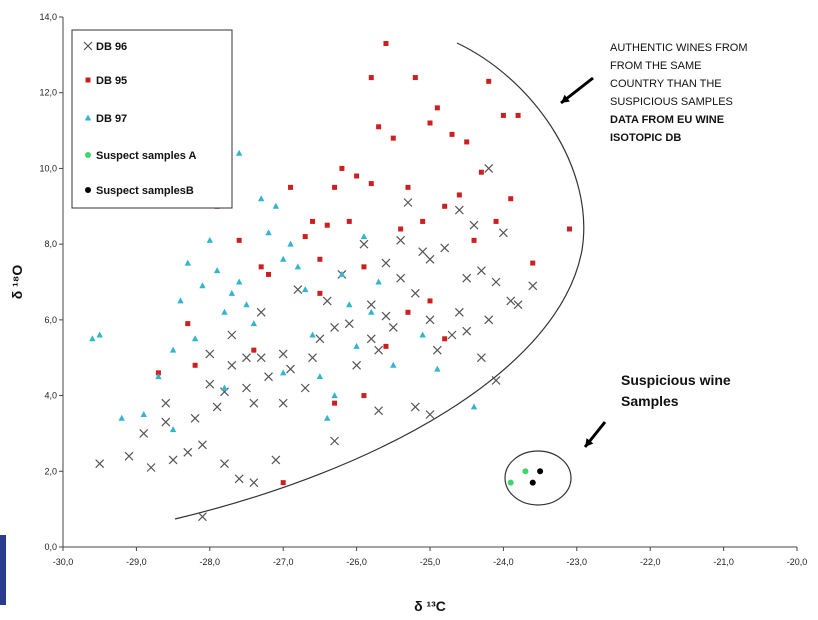  I want to click on legend-marker-suspect, so click(88, 190).